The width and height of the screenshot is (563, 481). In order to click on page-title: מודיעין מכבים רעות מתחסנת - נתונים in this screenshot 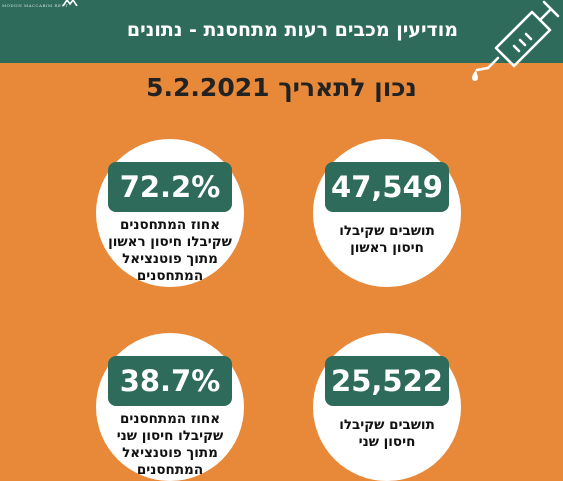, I will do `click(292, 30)`.